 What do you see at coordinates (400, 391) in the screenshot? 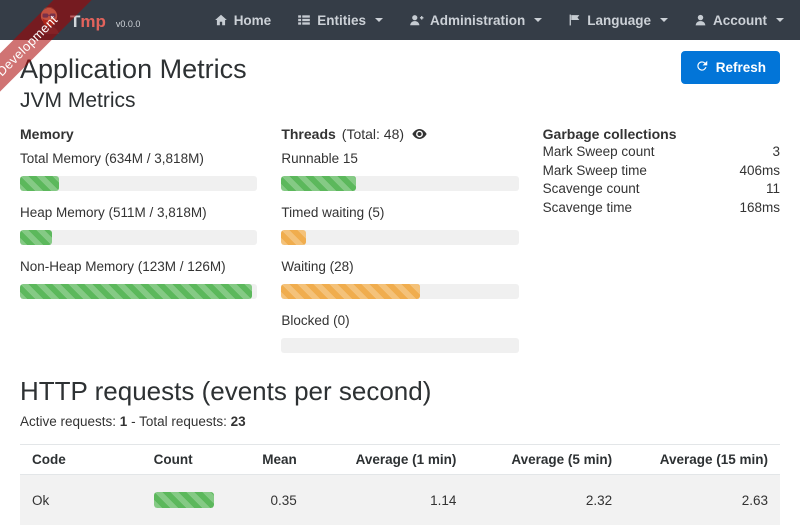
I see `http-requests-title: HTTP requests (events per second)` at bounding box center [400, 391].